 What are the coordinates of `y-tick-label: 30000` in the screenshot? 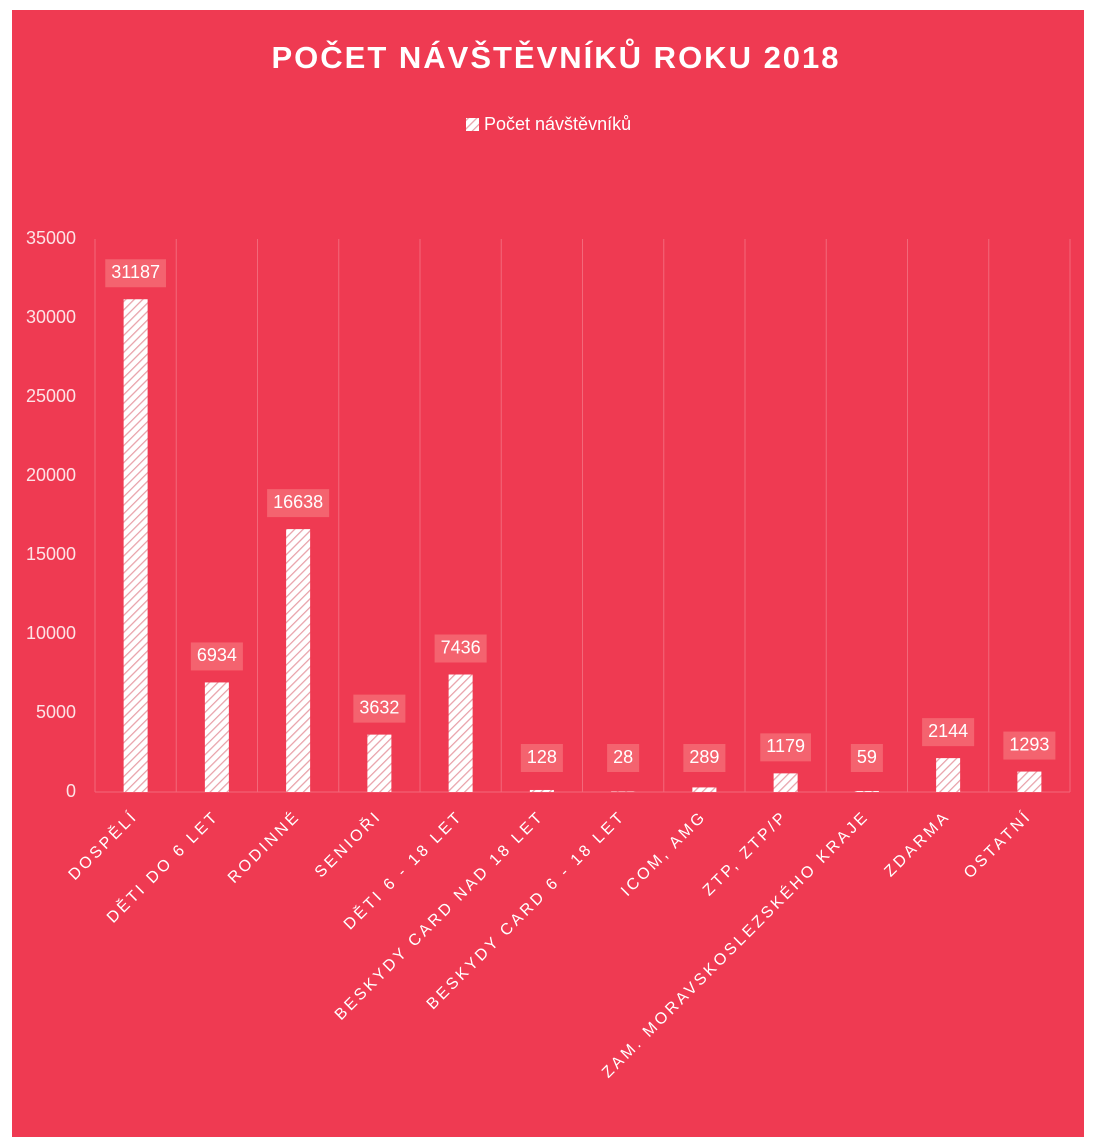 It's located at (51, 317).